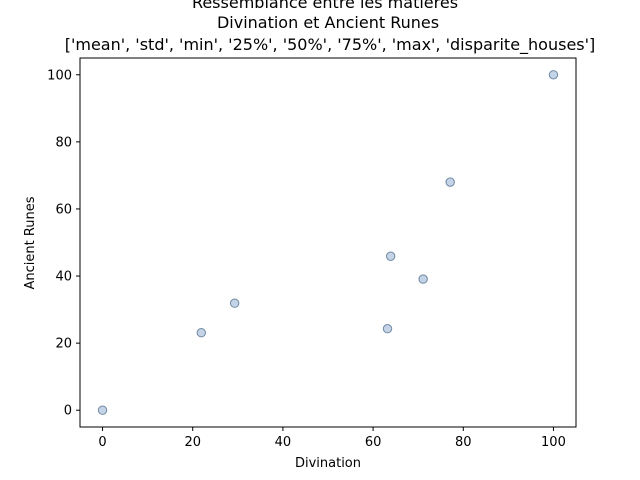  I want to click on y-tick-label: 80, so click(63, 142).